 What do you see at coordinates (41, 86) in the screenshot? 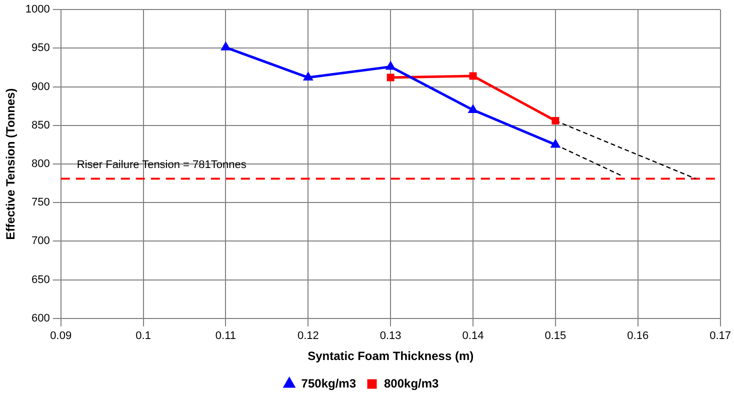
I see `y-tick-label: 900` at bounding box center [41, 86].